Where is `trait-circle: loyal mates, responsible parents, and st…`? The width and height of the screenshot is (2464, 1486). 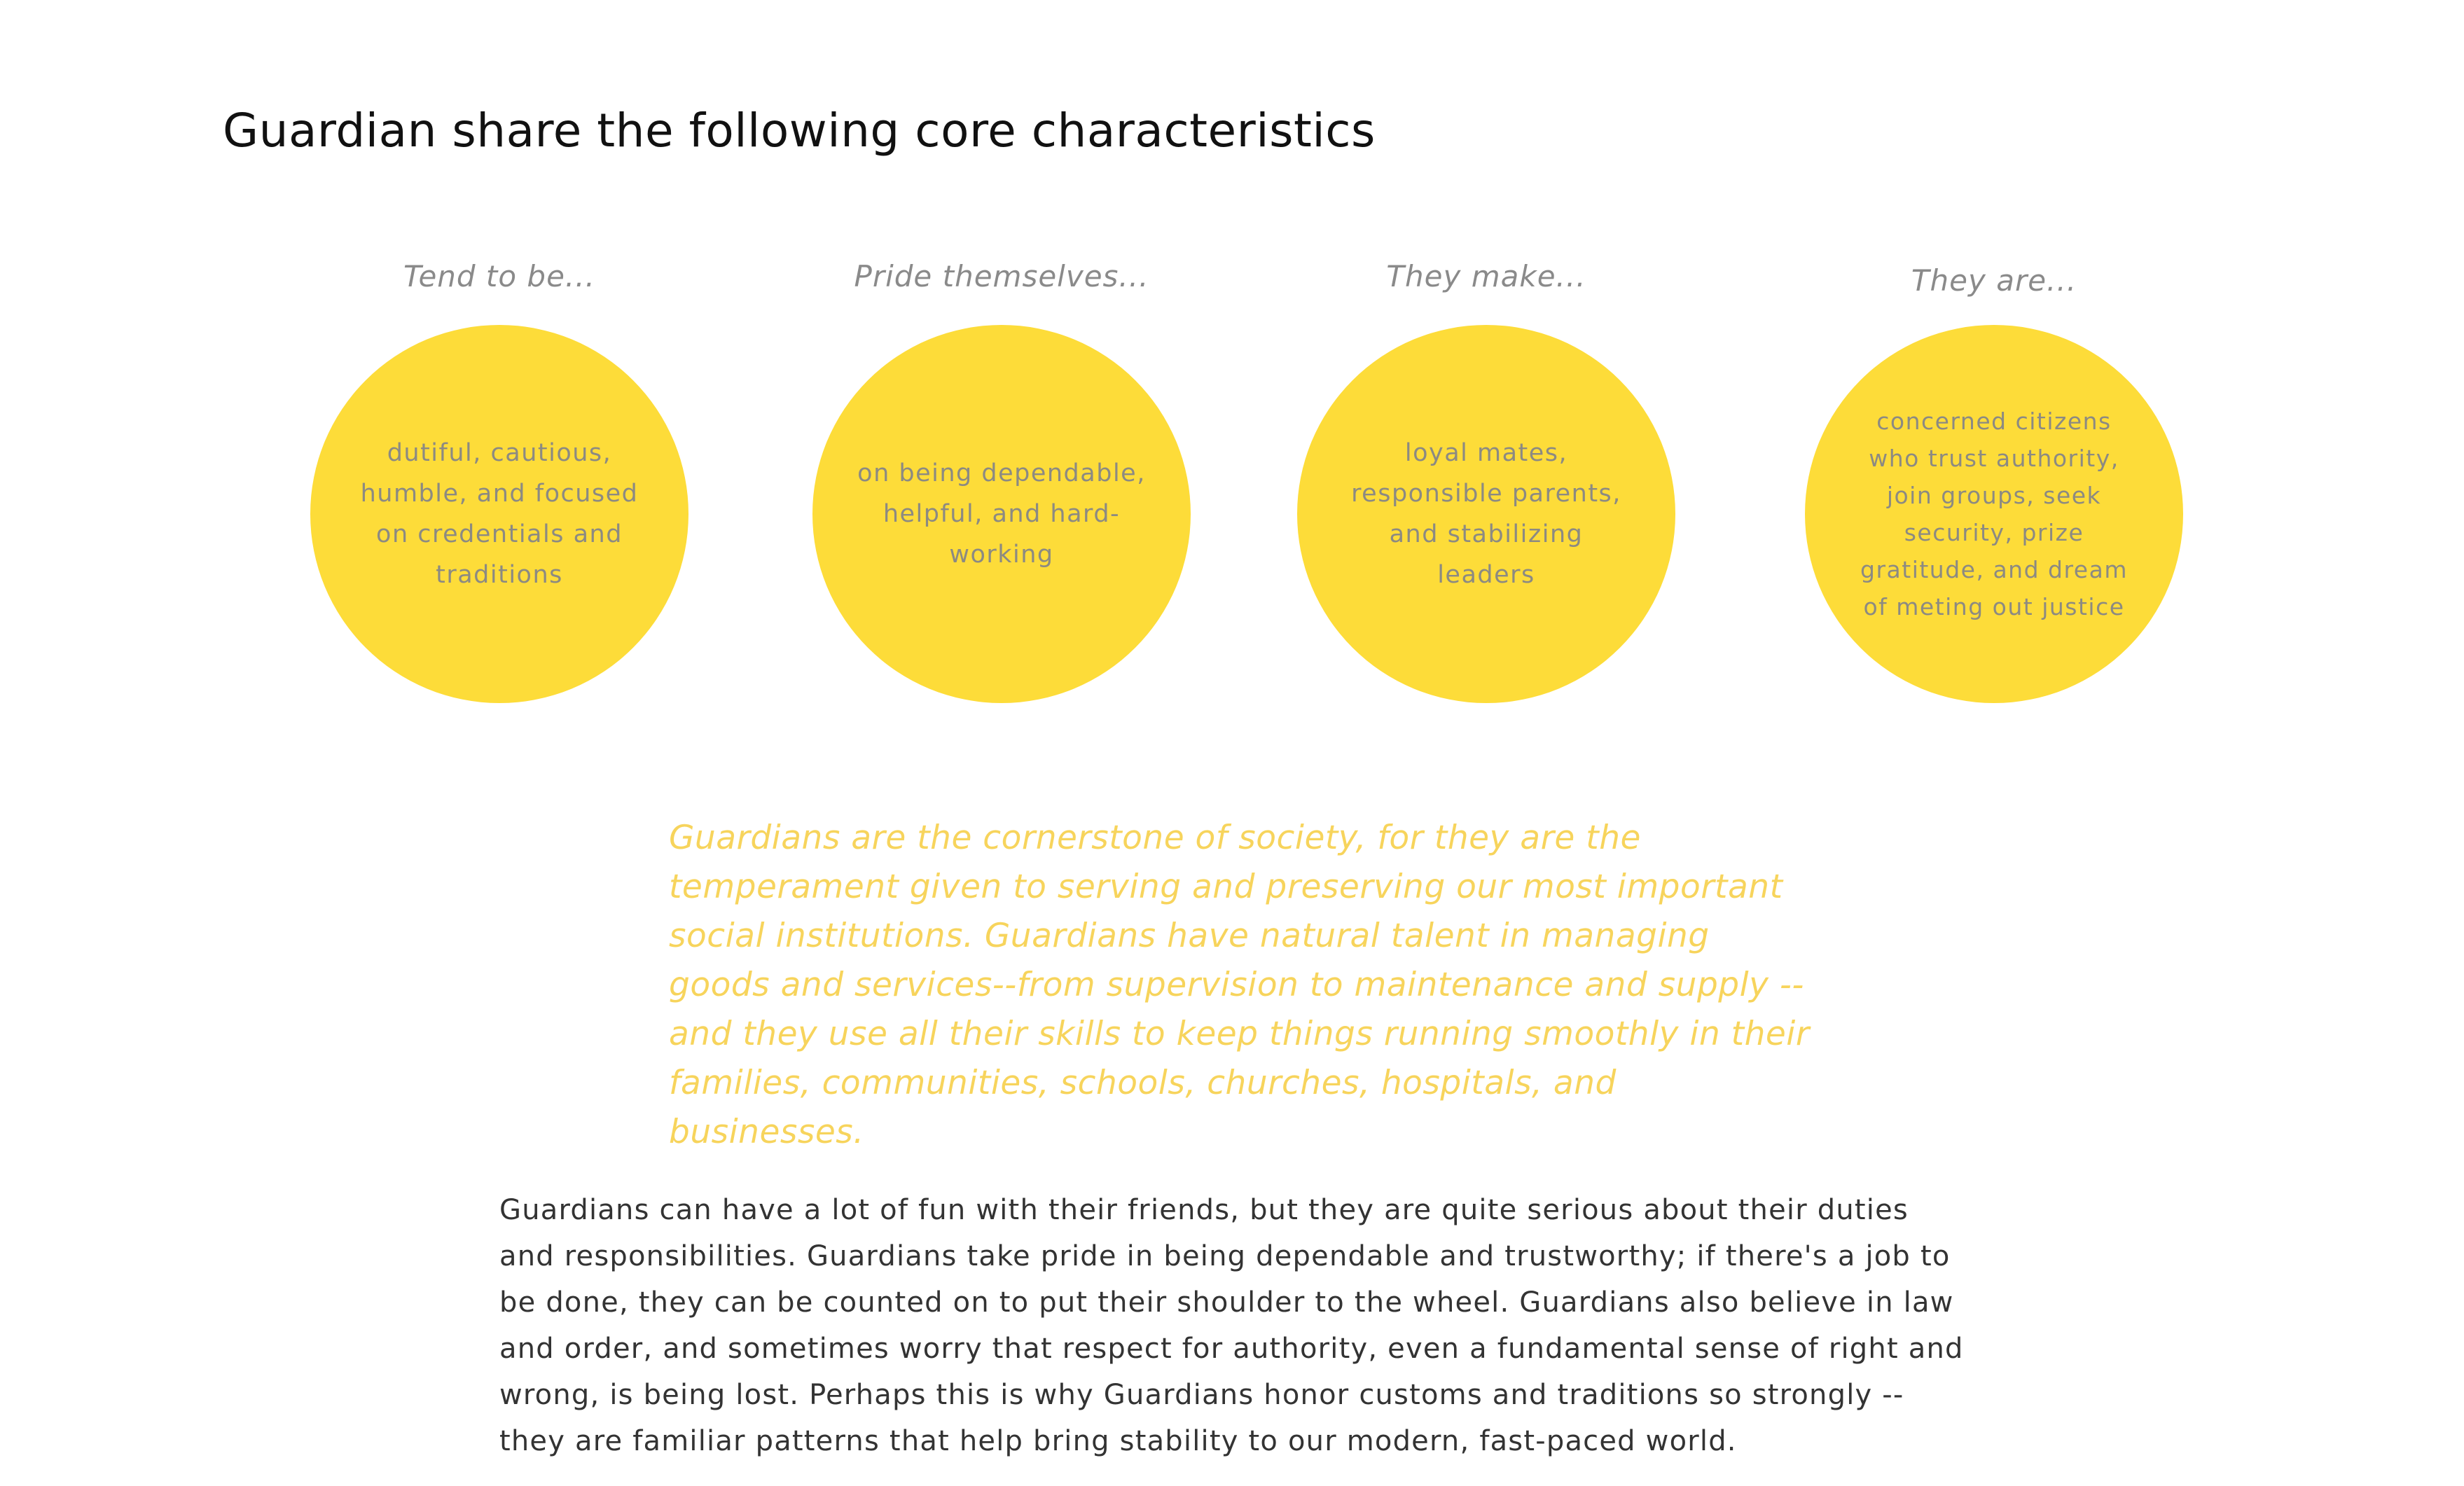
trait-circle: loyal mates, responsible parents, and st… is located at coordinates (1486, 514).